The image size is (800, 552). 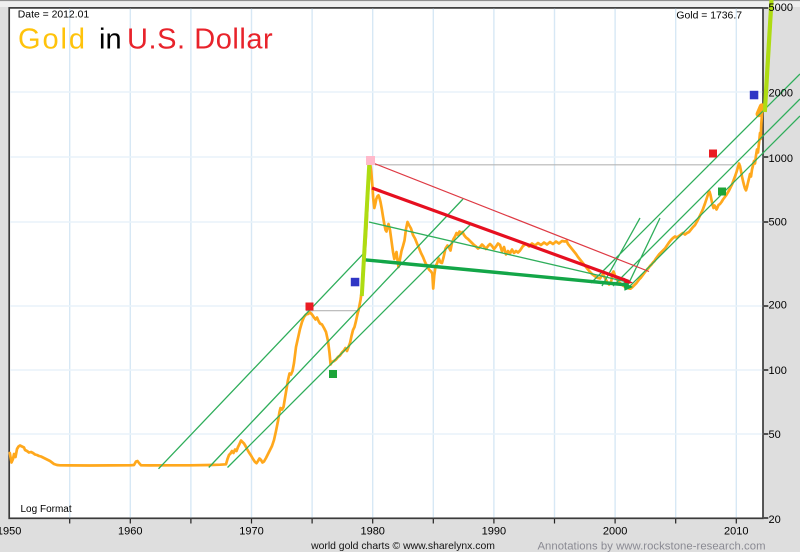 What do you see at coordinates (775, 435) in the screenshot?
I see `svg-text: 50` at bounding box center [775, 435].